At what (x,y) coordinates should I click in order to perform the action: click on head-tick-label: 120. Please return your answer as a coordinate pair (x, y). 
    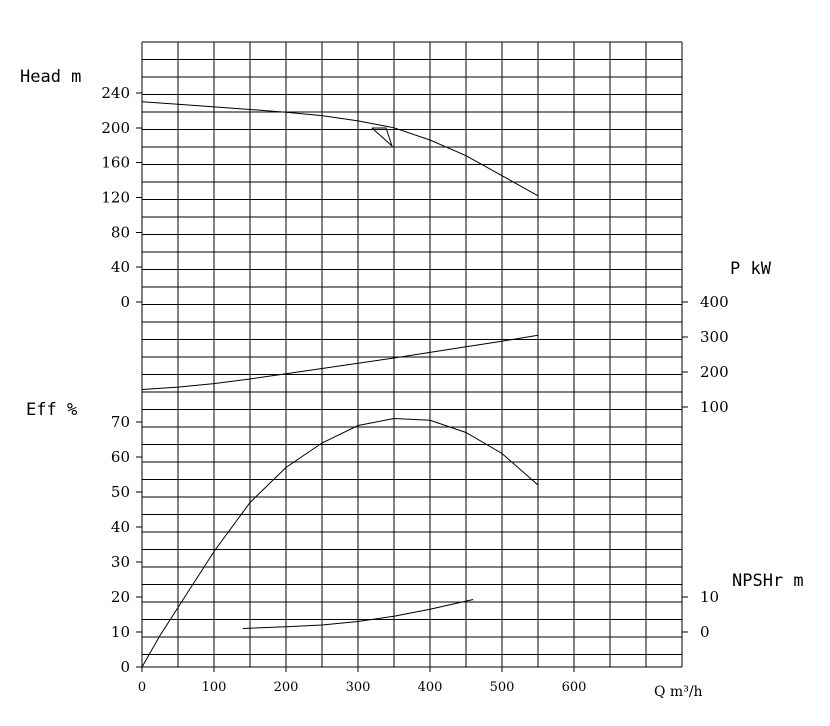
    Looking at the image, I should click on (115, 198).